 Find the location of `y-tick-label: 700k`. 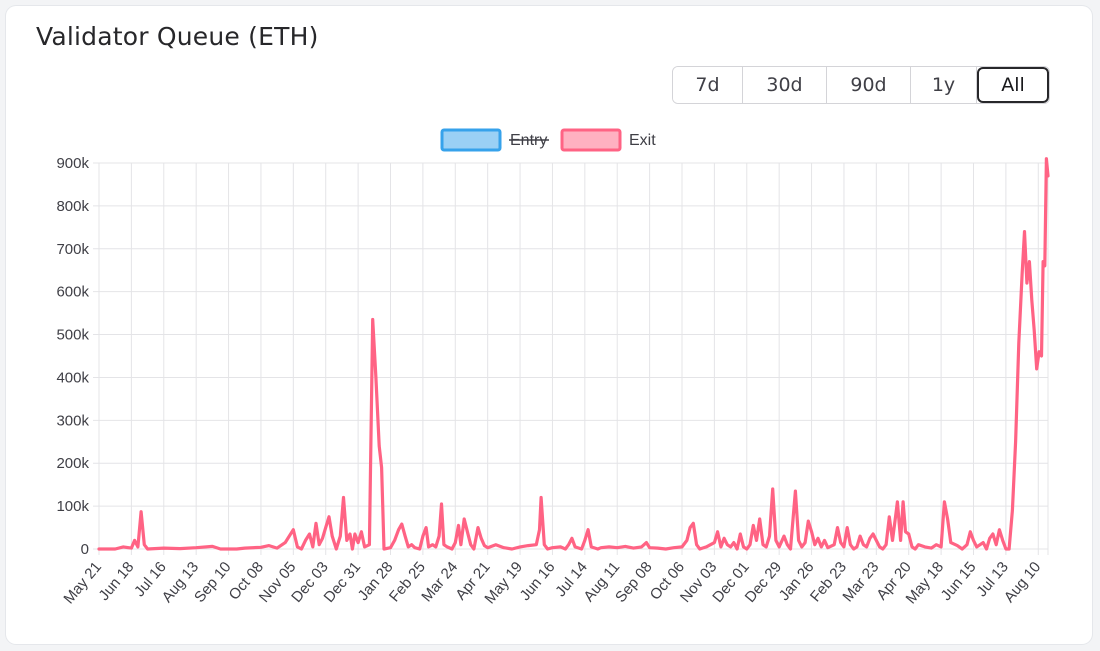

y-tick-label: 700k is located at coordinates (72, 249).